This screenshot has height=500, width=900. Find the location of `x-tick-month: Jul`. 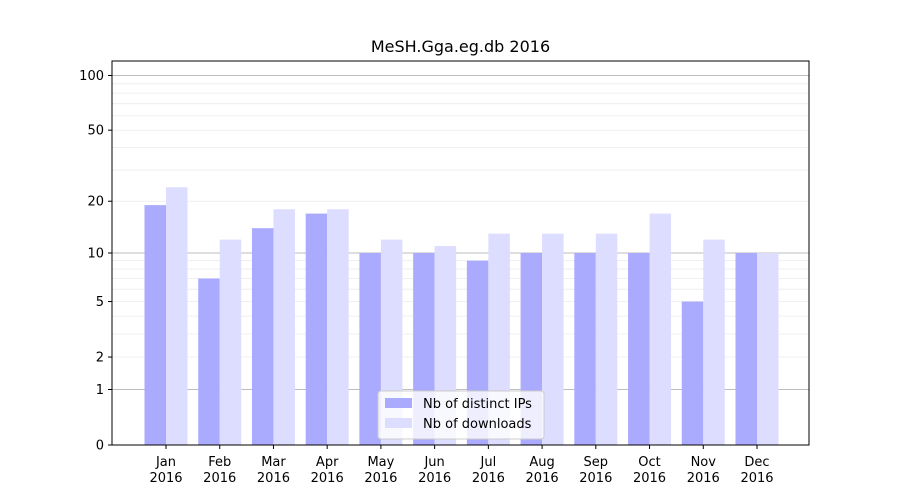

x-tick-month: Jul is located at coordinates (488, 462).